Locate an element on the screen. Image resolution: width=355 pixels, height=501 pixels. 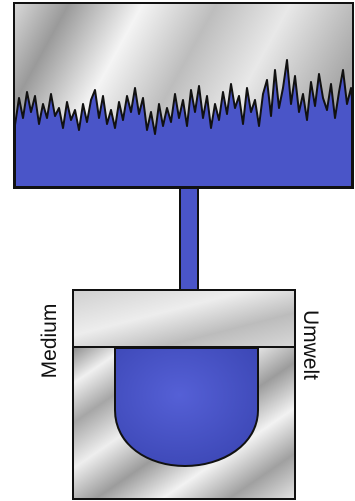
umwelt-label: Umwelt is located at coordinates (310, 344).